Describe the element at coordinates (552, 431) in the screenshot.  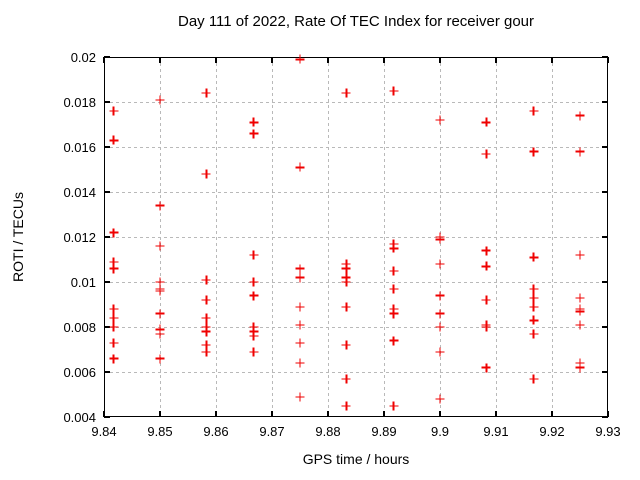
I see `x-tick-label: 9.92` at that location.